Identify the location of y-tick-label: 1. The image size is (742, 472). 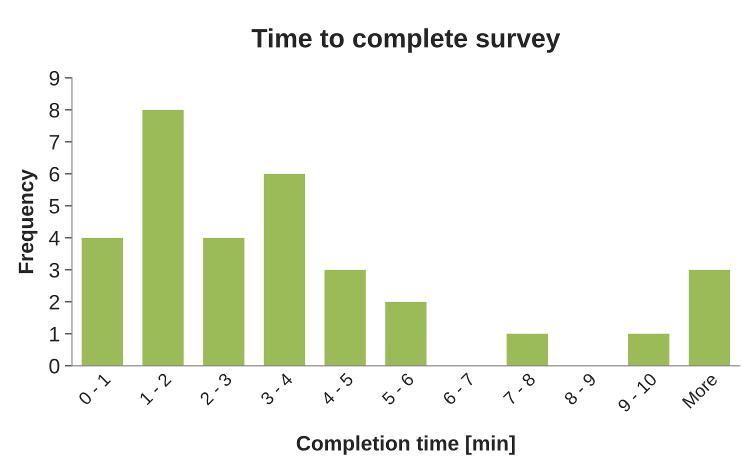
(55, 334).